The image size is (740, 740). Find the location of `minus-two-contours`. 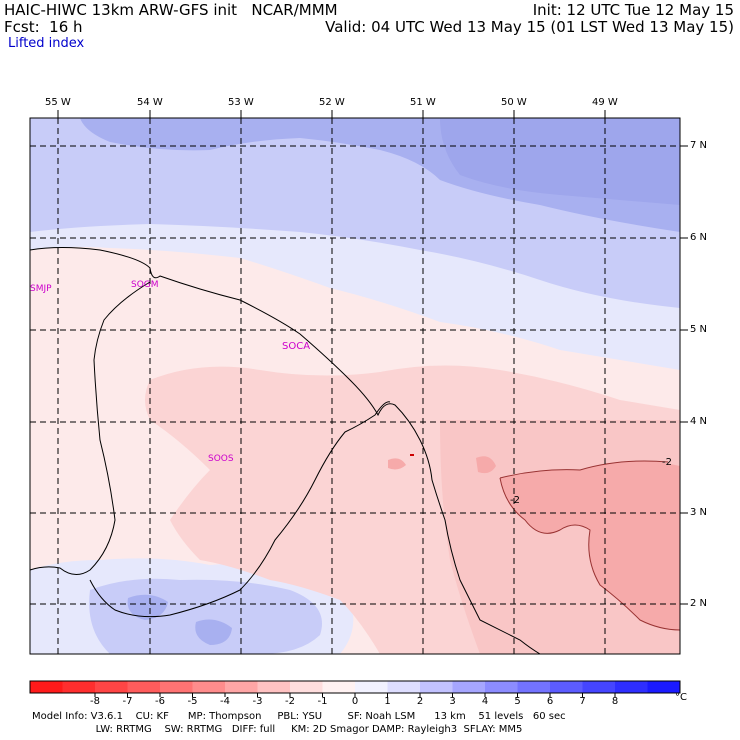

minus-two-contours is located at coordinates (590, 545).